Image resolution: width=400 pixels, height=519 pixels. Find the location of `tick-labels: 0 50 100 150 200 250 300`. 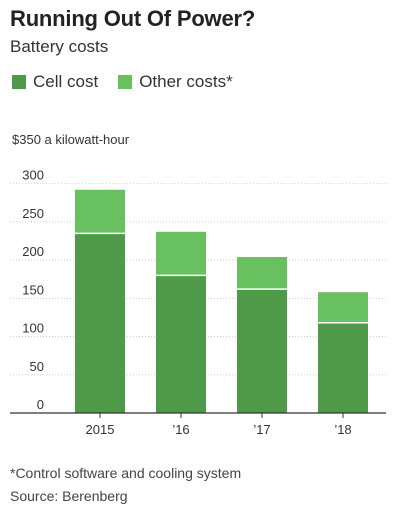

tick-labels: 0 50 100 150 200 250 300 is located at coordinates (33, 290).